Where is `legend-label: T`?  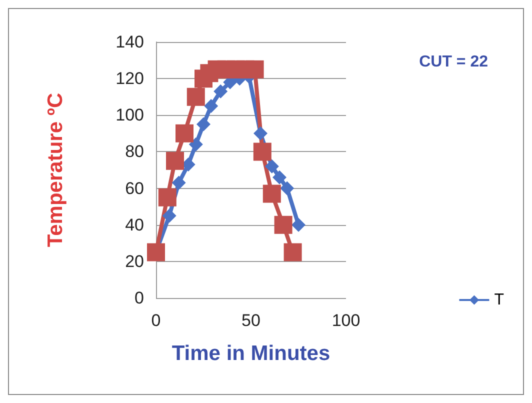 legend-label: T is located at coordinates (499, 300).